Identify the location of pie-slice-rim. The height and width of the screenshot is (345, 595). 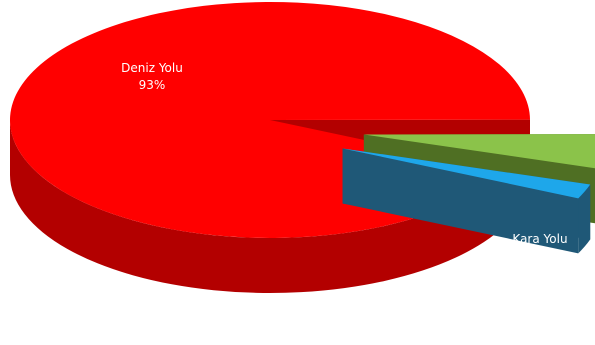
(584, 219).